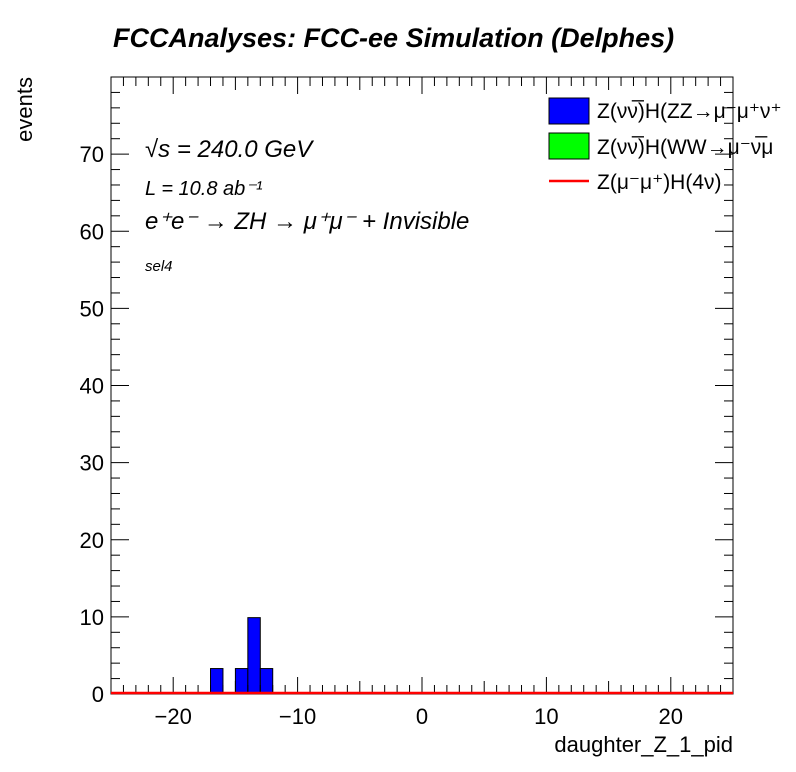  What do you see at coordinates (92, 617) in the screenshot?
I see `y-tick-label: 10` at bounding box center [92, 617].